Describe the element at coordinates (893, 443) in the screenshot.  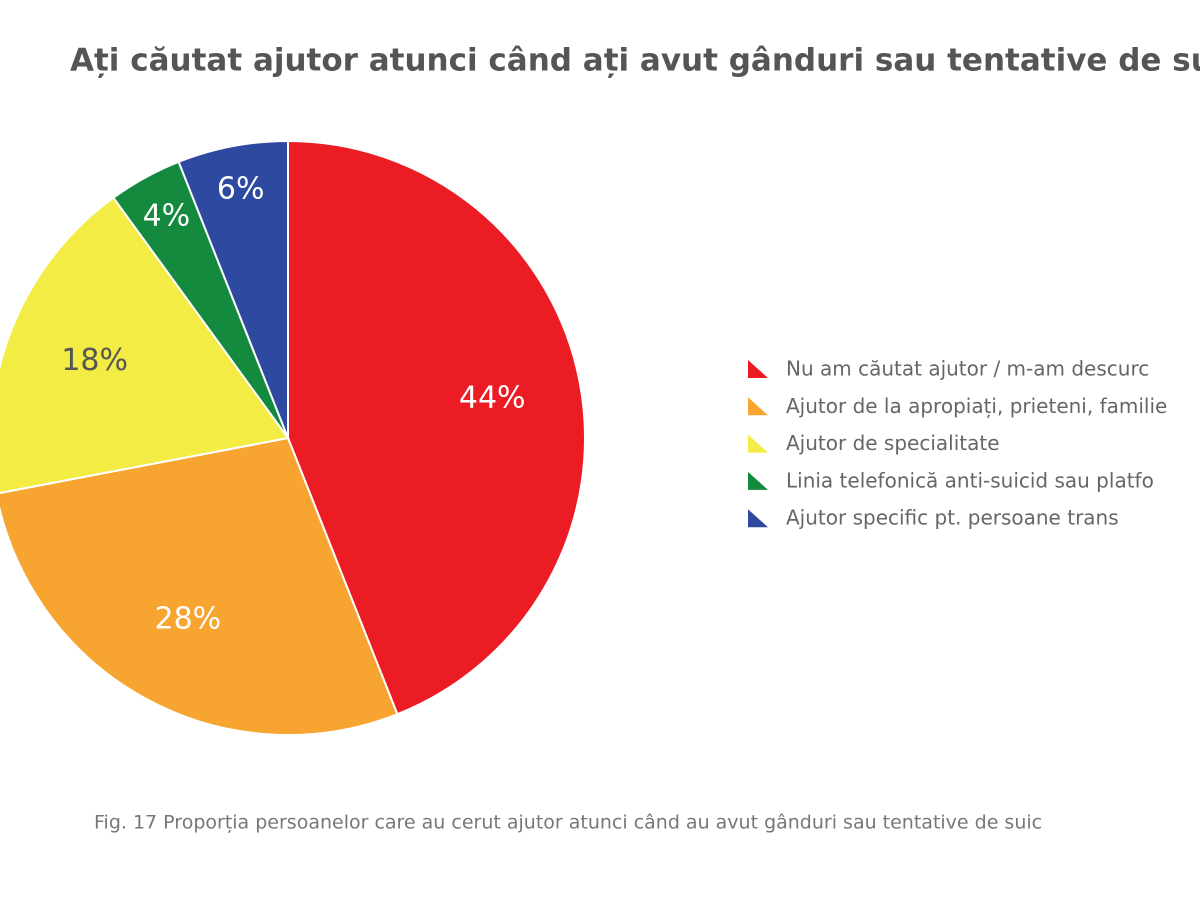
I see `legend-label: Ajutor de specialitate` at that location.